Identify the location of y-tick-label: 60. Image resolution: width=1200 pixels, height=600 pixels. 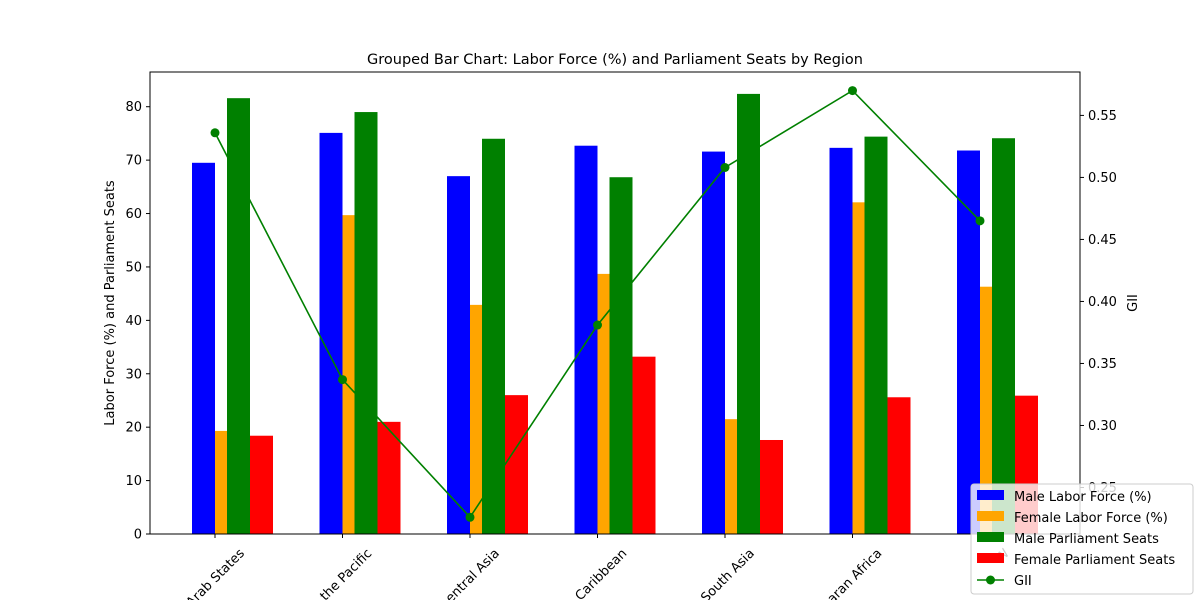
(133, 214).